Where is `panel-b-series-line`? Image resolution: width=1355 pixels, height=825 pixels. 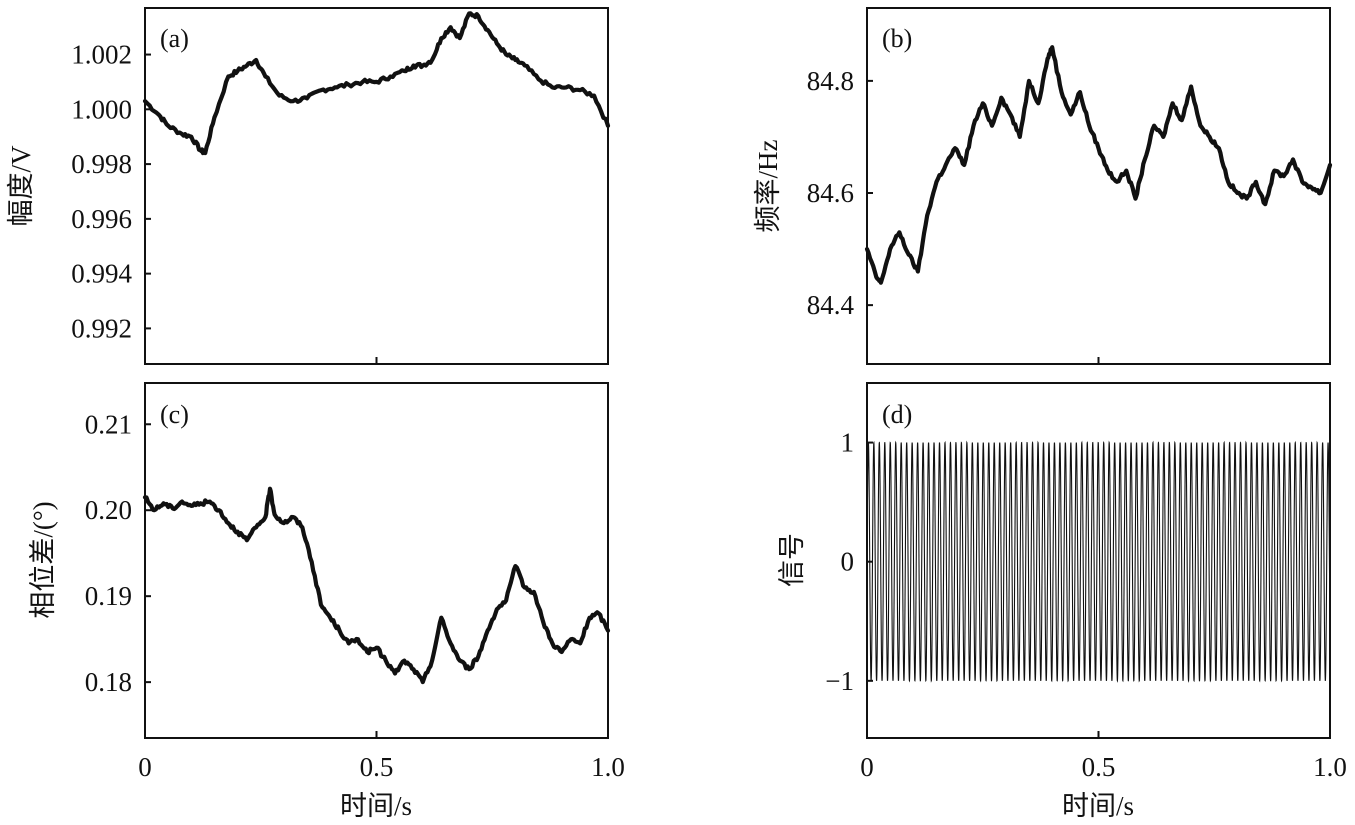
panel-b-series-line is located at coordinates (1098, 165).